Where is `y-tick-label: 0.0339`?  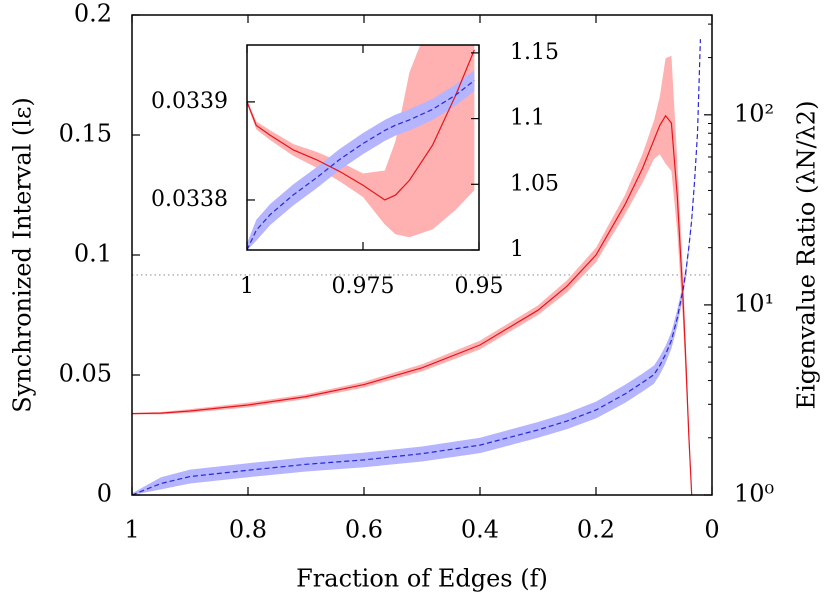
y-tick-label: 0.0339 is located at coordinates (189, 101).